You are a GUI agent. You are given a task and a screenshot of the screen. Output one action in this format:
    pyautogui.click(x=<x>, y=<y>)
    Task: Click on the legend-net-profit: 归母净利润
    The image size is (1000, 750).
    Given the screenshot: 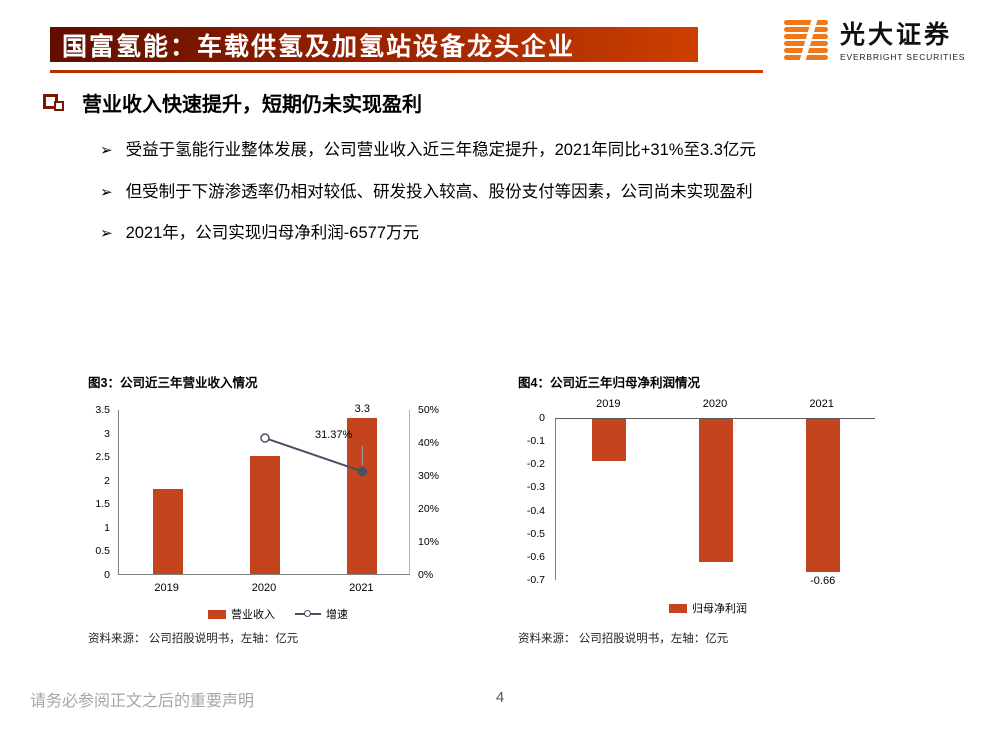 What is the action you would take?
    pyautogui.click(x=708, y=608)
    